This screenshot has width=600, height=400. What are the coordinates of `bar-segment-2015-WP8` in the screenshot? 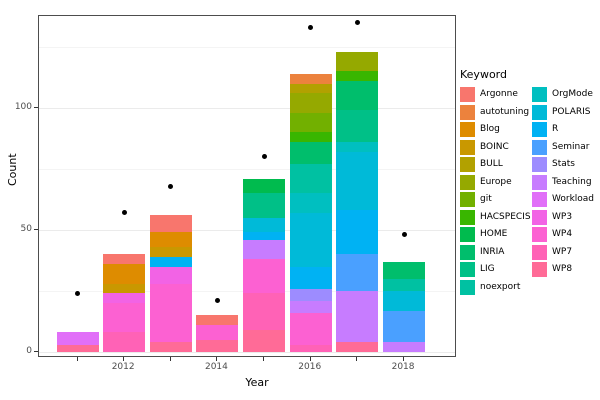 It's located at (264, 341).